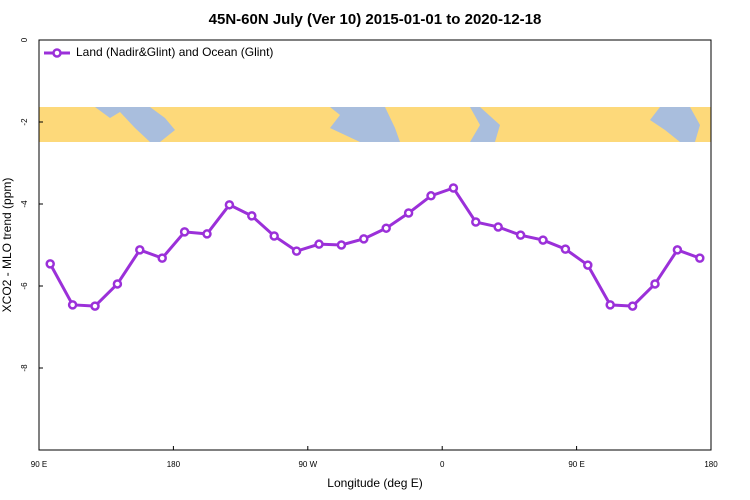  What do you see at coordinates (7, 245) in the screenshot?
I see `y-axis-label: XCO2 - MLO trend (ppm)` at bounding box center [7, 245].